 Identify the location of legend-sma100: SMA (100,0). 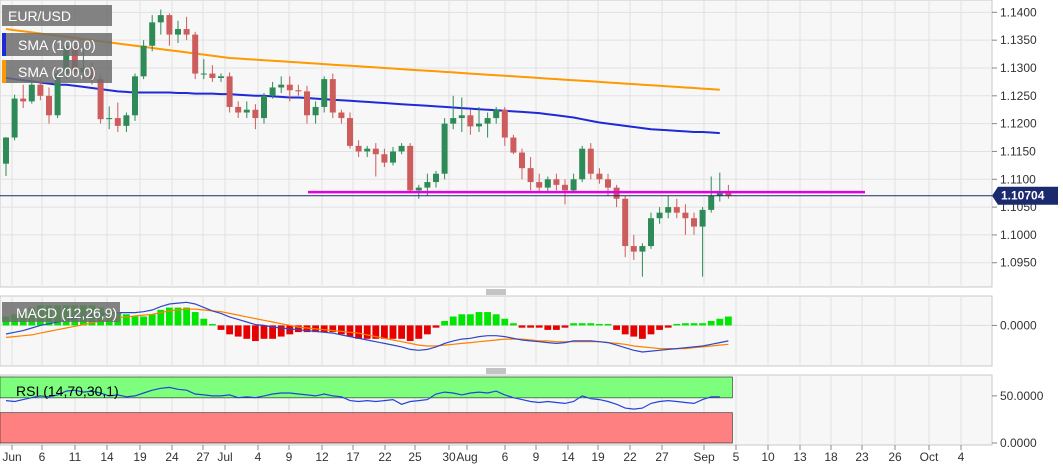
(57, 44).